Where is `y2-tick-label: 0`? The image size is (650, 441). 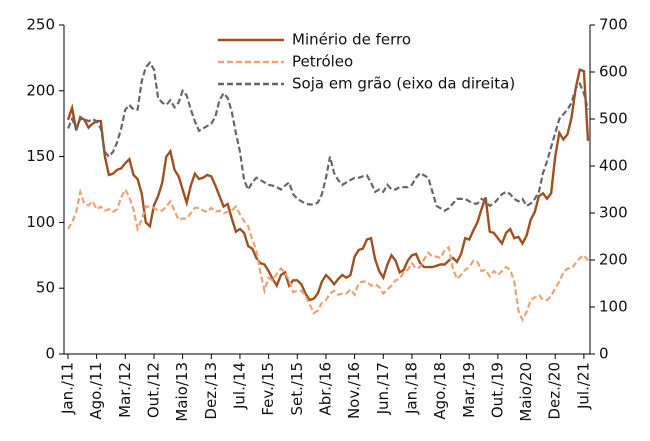 y2-tick-label: 0 is located at coordinates (604, 354).